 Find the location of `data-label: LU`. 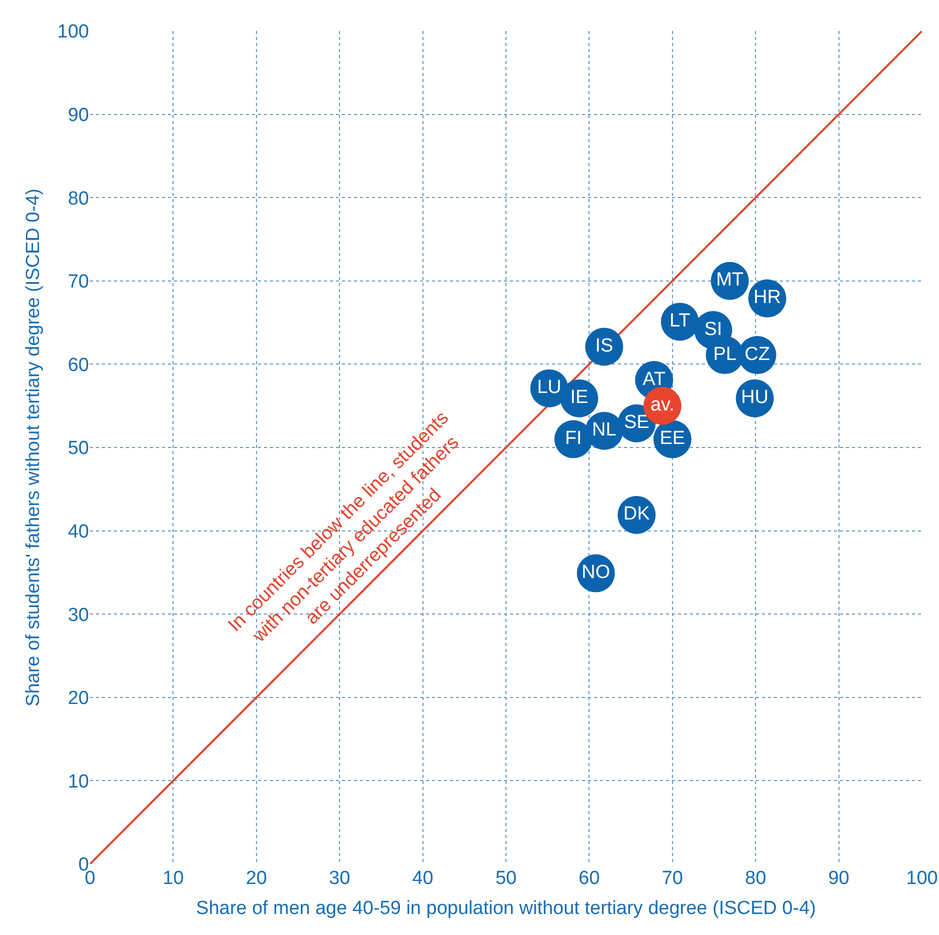

data-label: LU is located at coordinates (549, 387).